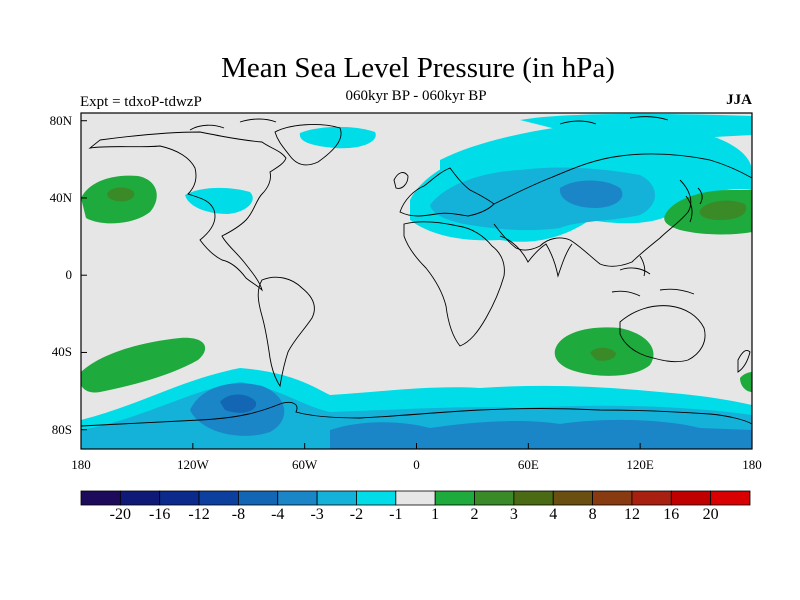 This screenshot has width=800, height=600. Describe the element at coordinates (662, 334) in the screenshot. I see `australia-coast` at that location.